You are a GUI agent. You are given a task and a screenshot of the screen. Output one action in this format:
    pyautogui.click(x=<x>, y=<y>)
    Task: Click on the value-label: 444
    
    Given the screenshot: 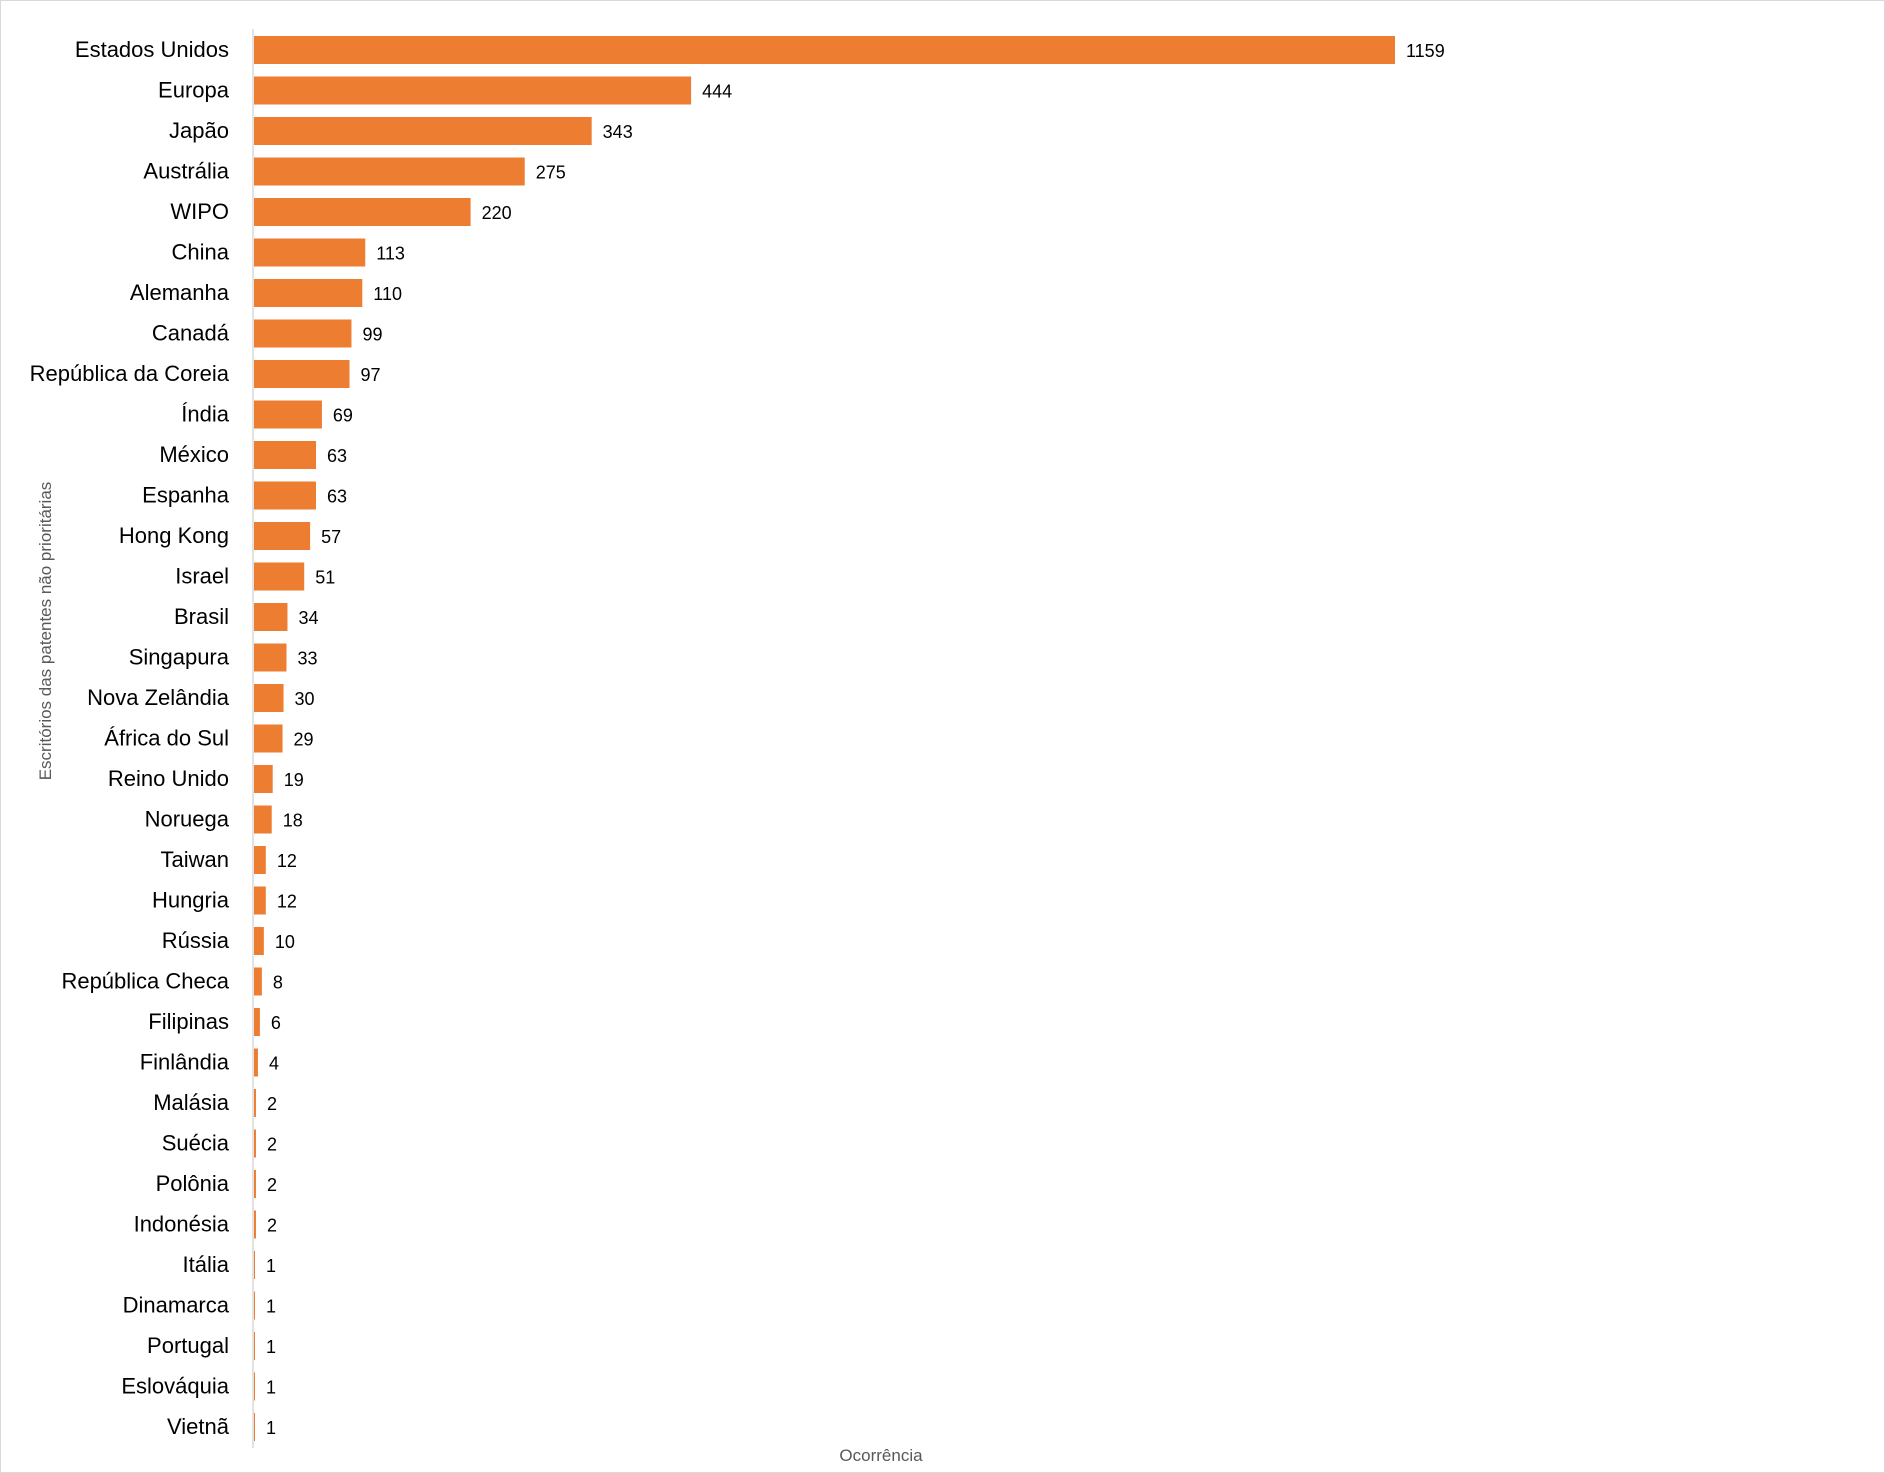 What is the action you would take?
    pyautogui.click(x=717, y=92)
    